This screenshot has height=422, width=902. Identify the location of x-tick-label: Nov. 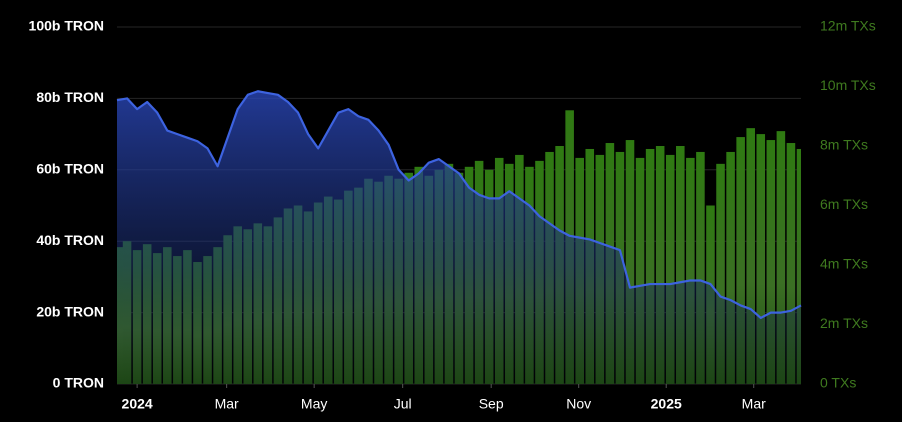
(578, 404).